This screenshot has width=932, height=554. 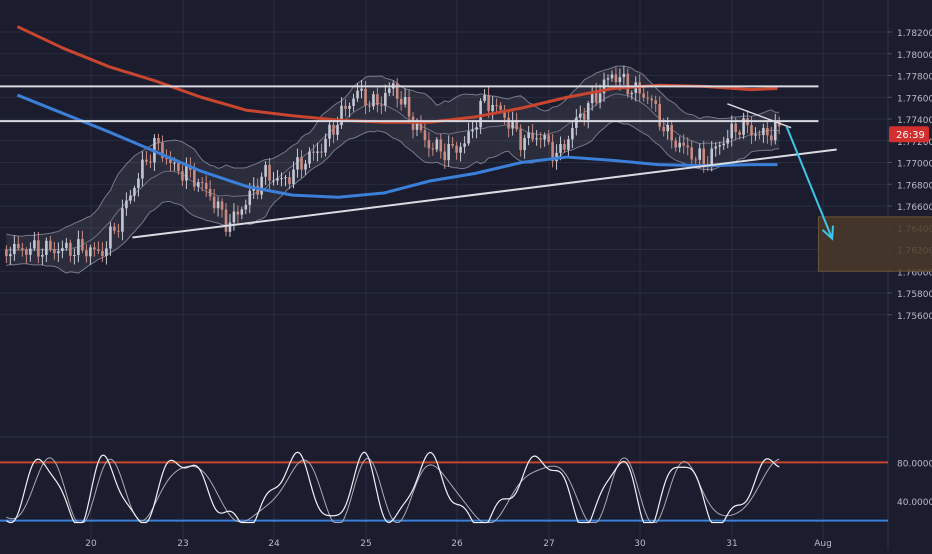 What do you see at coordinates (444, 487) in the screenshot?
I see `oscillator-pane` at bounding box center [444, 487].